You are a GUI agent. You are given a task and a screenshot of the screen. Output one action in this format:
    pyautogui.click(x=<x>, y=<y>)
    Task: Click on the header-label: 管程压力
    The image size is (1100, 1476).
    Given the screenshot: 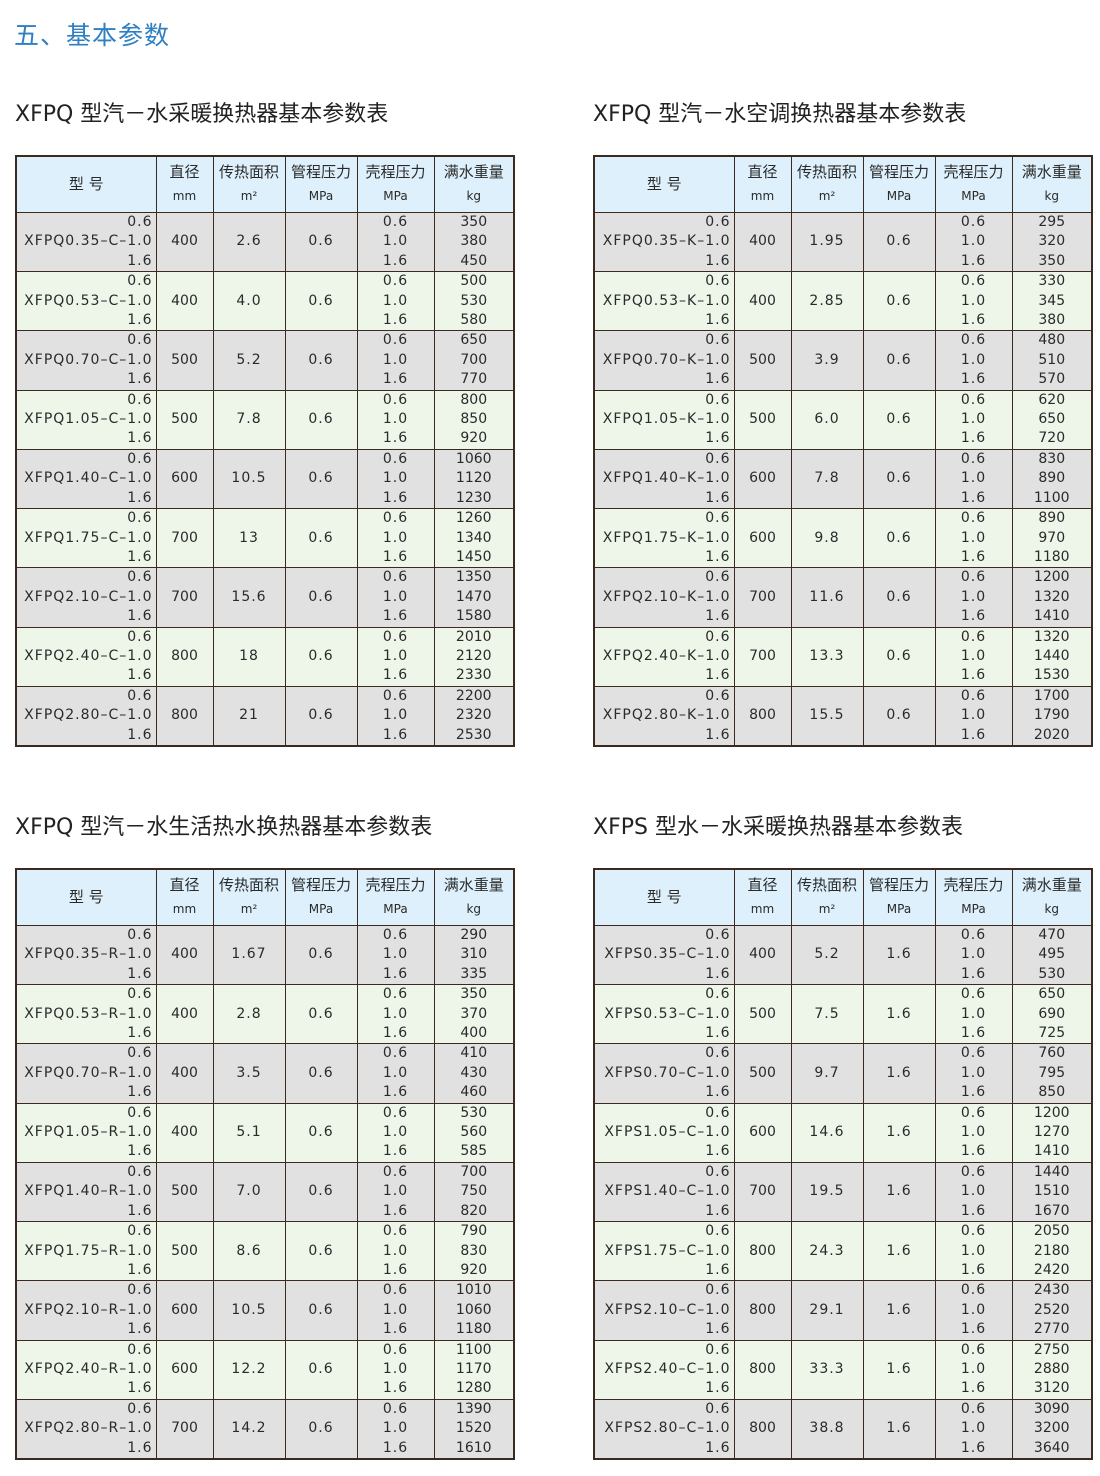 What is the action you would take?
    pyautogui.click(x=320, y=885)
    